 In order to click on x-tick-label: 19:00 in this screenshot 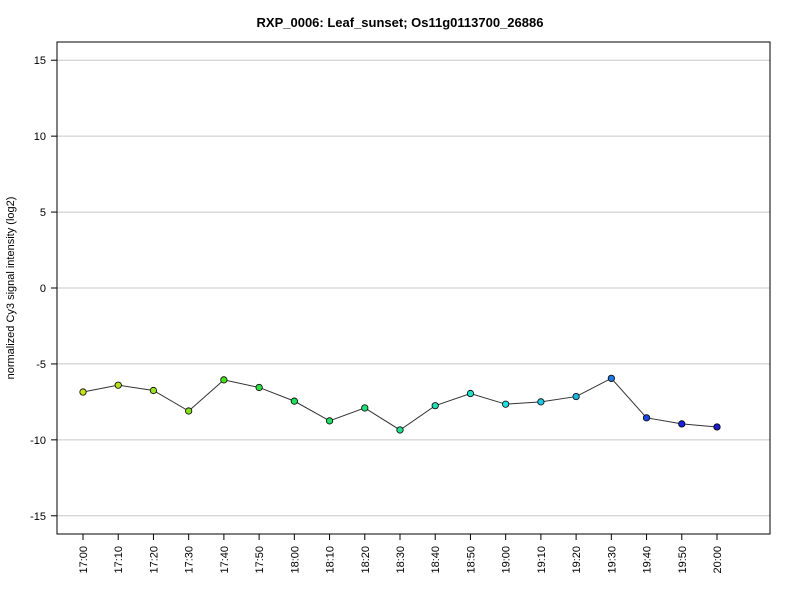, I will do `click(507, 560)`.